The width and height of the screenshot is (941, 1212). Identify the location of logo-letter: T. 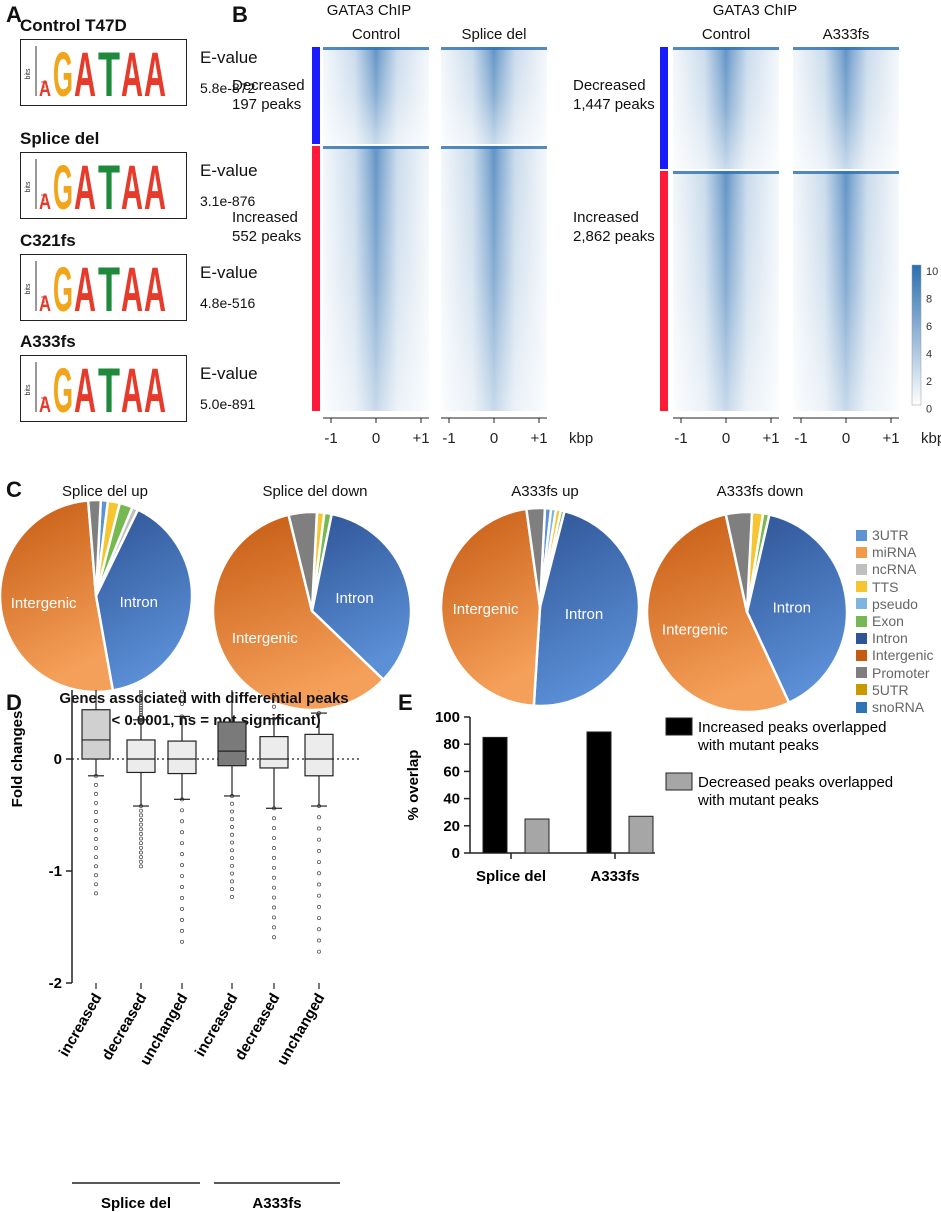
(109, 185).